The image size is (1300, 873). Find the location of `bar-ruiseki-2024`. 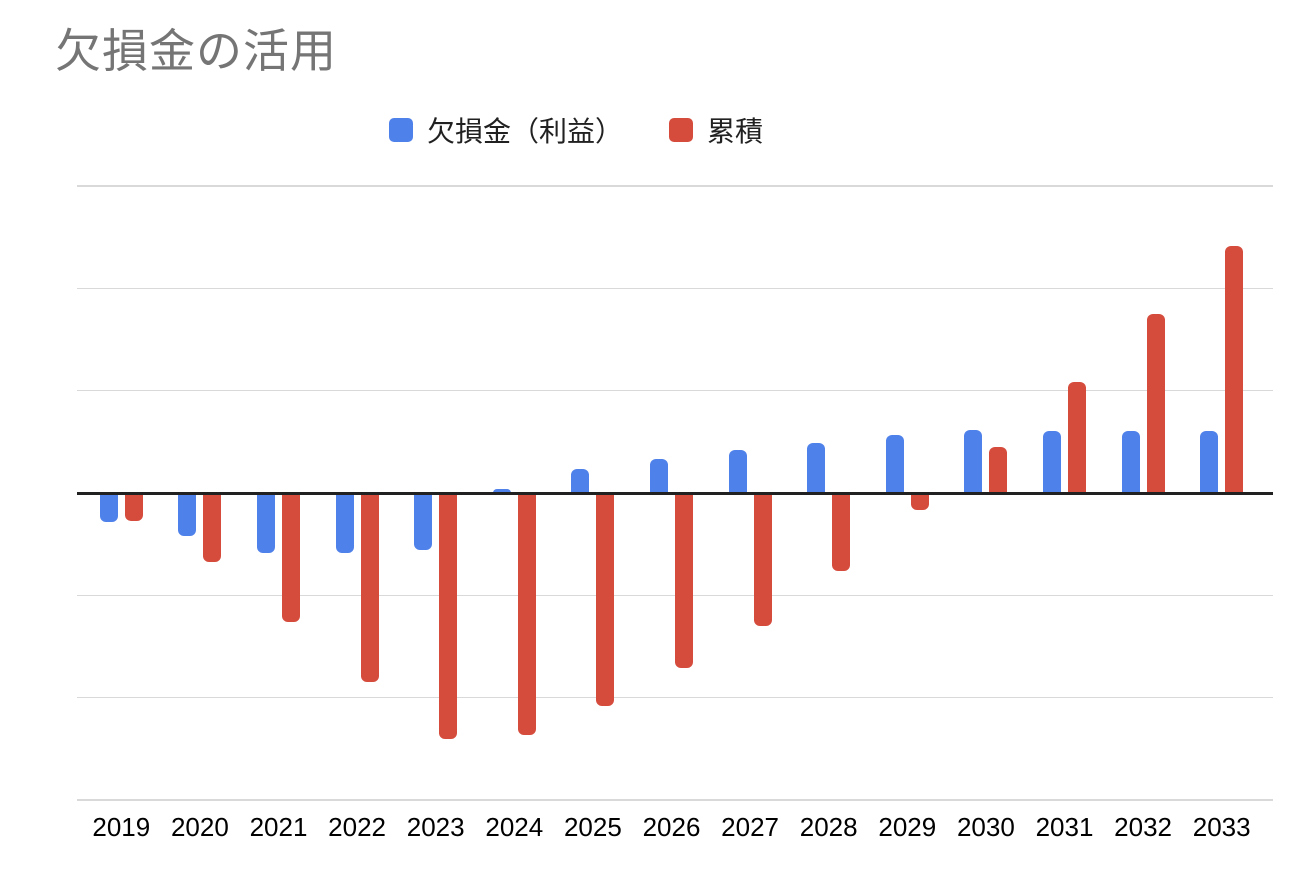

bar-ruiseki-2024 is located at coordinates (526, 614).